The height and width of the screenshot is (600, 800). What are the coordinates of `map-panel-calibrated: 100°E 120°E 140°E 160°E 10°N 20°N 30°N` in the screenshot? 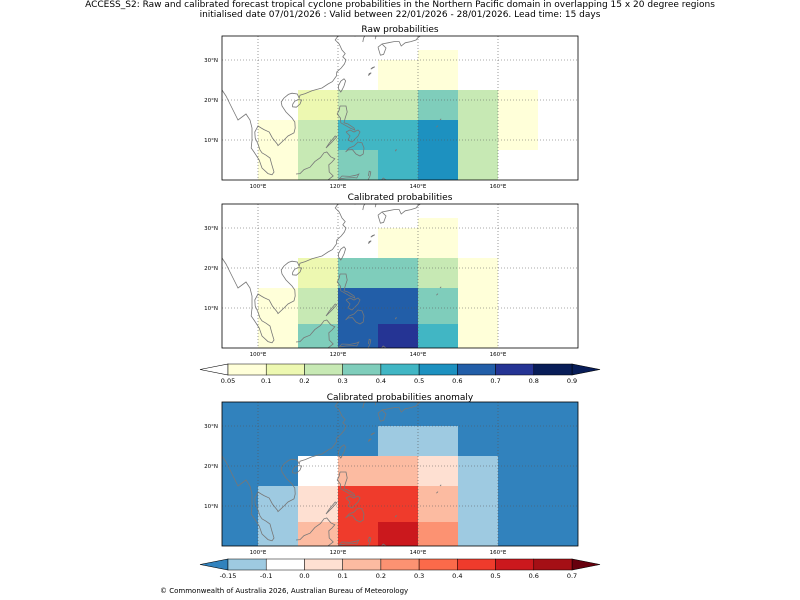 It's located at (391, 280).